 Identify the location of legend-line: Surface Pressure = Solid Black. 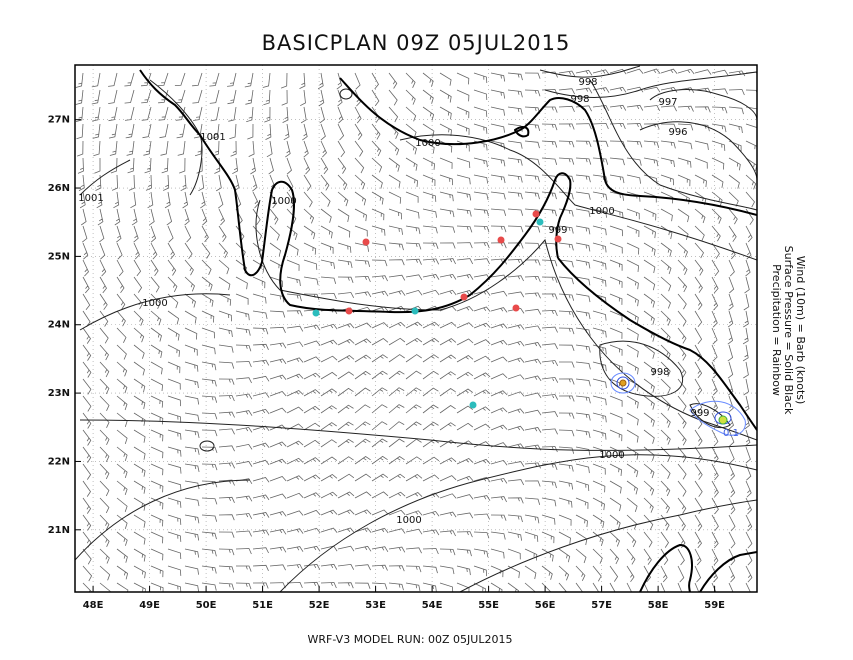
(788, 330).